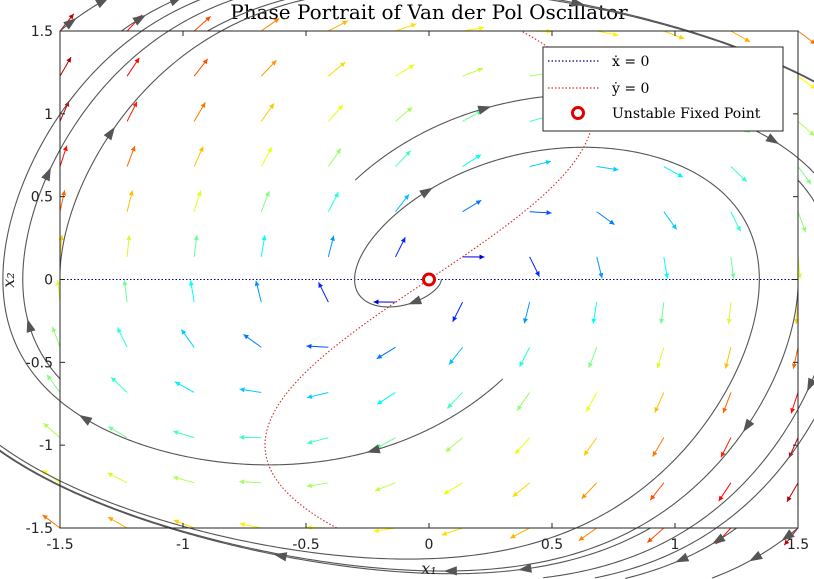  I want to click on unstable-fixed-point, so click(429, 279).